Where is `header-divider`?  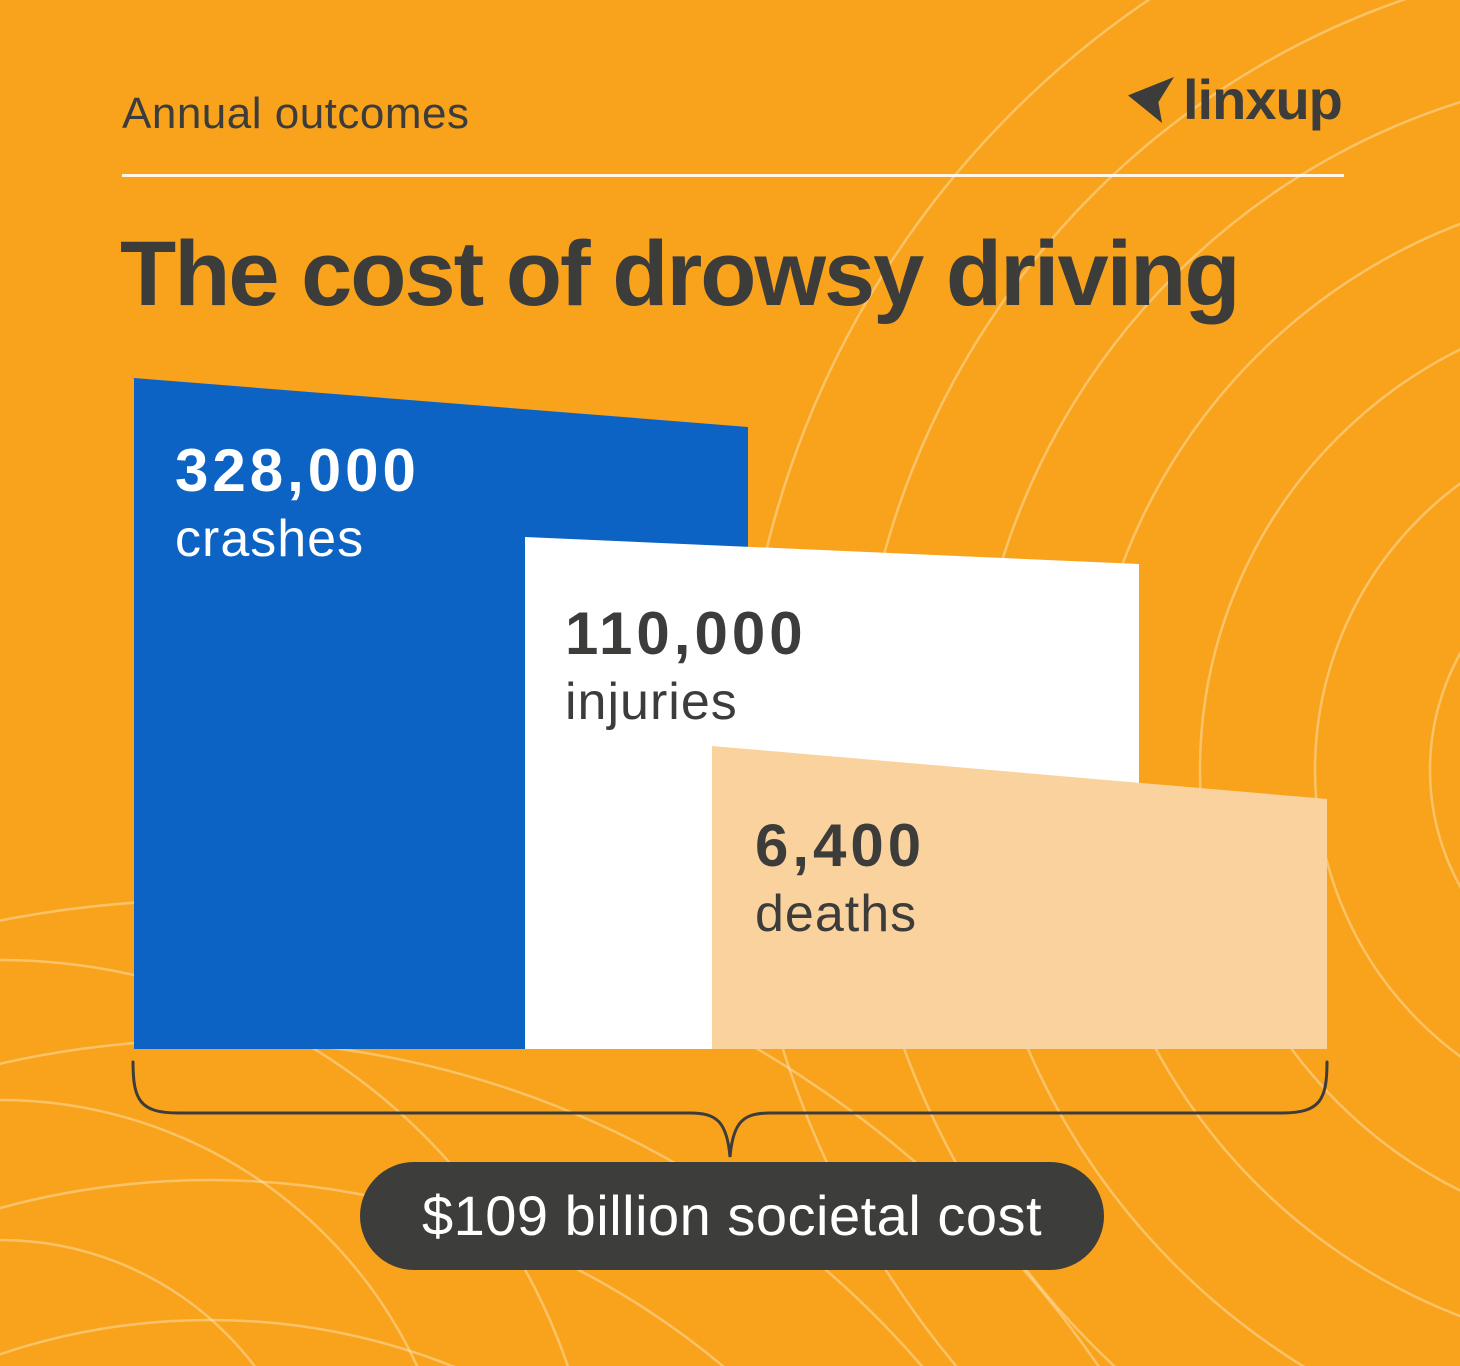 header-divider is located at coordinates (733, 175).